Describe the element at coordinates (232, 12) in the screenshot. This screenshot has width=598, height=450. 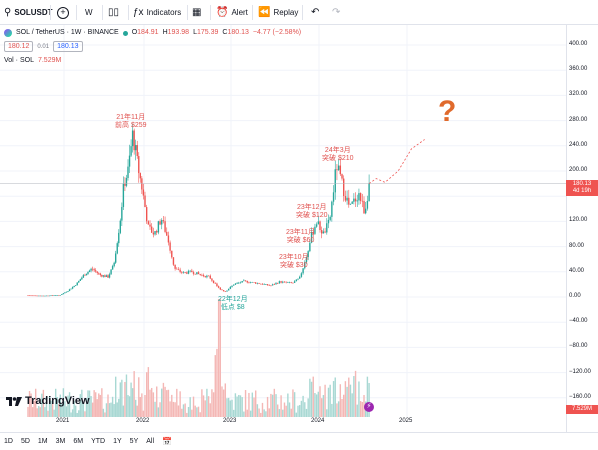
I see `alert-button: ⏰ Alert` at that location.